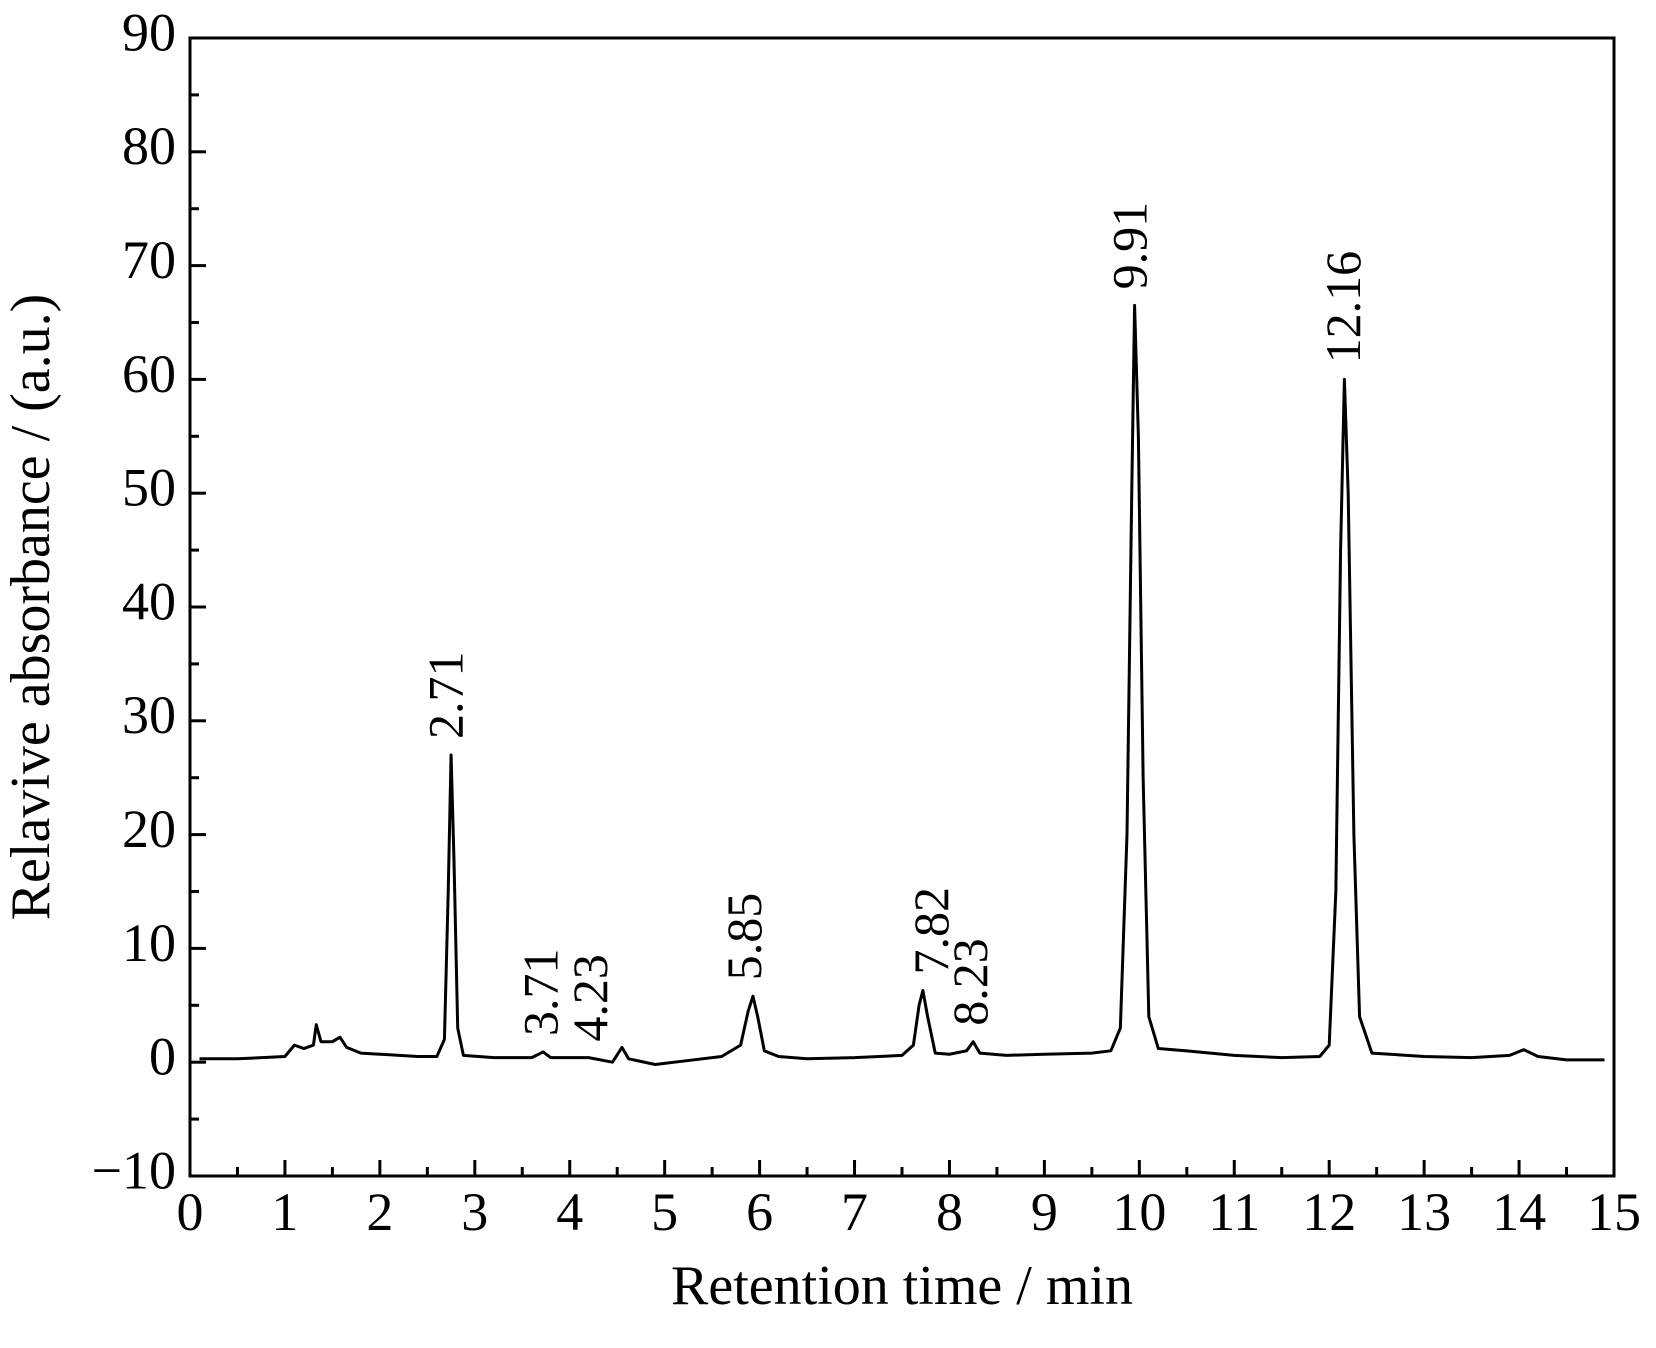 This screenshot has height=1348, width=1656. I want to click on peak-label: 12.16, so click(1343, 307).